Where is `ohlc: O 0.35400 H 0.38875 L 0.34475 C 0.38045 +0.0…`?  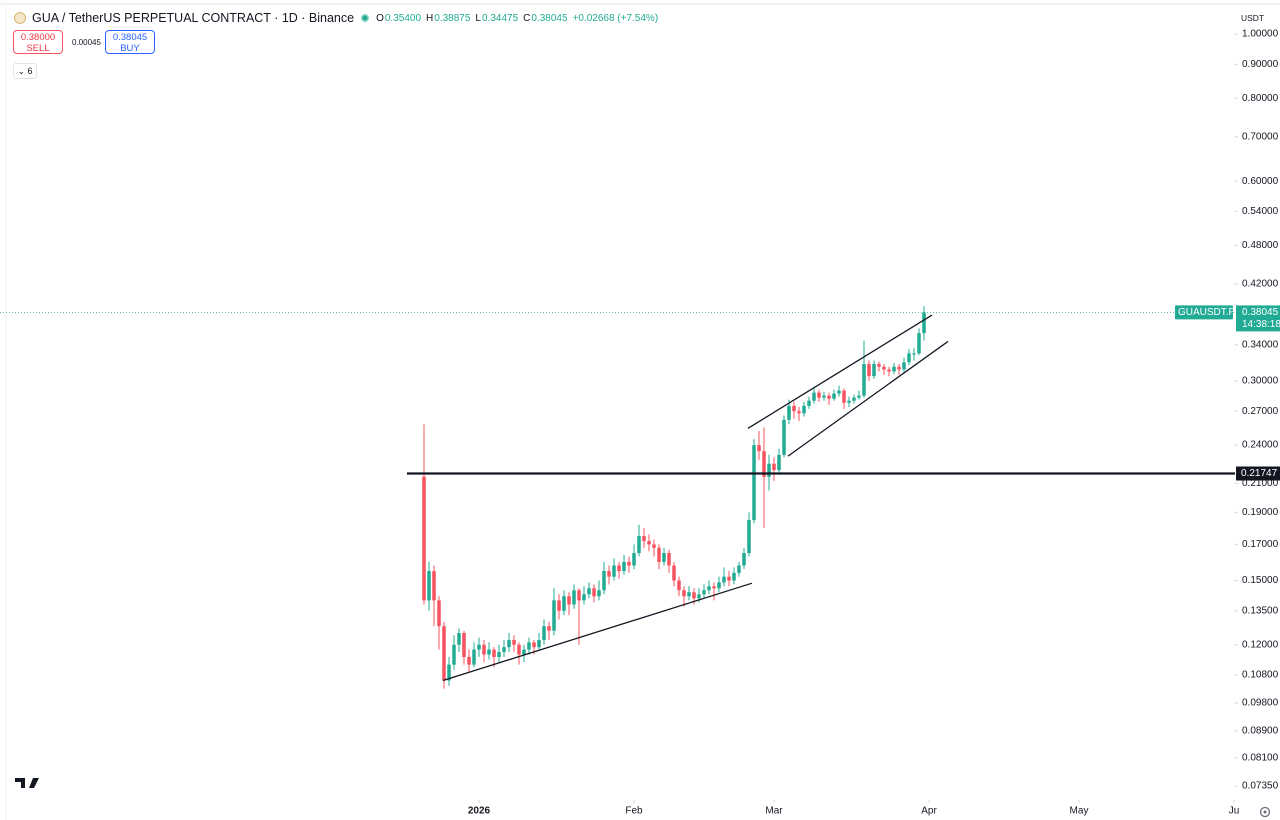
ohlc: O 0.35400 H 0.38875 L 0.34475 C 0.38045 +0.0… is located at coordinates (519, 18).